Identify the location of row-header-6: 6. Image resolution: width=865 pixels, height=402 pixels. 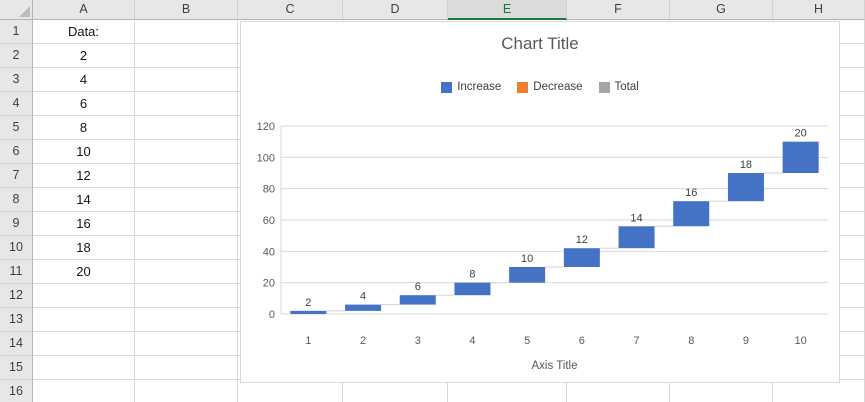
(16, 152).